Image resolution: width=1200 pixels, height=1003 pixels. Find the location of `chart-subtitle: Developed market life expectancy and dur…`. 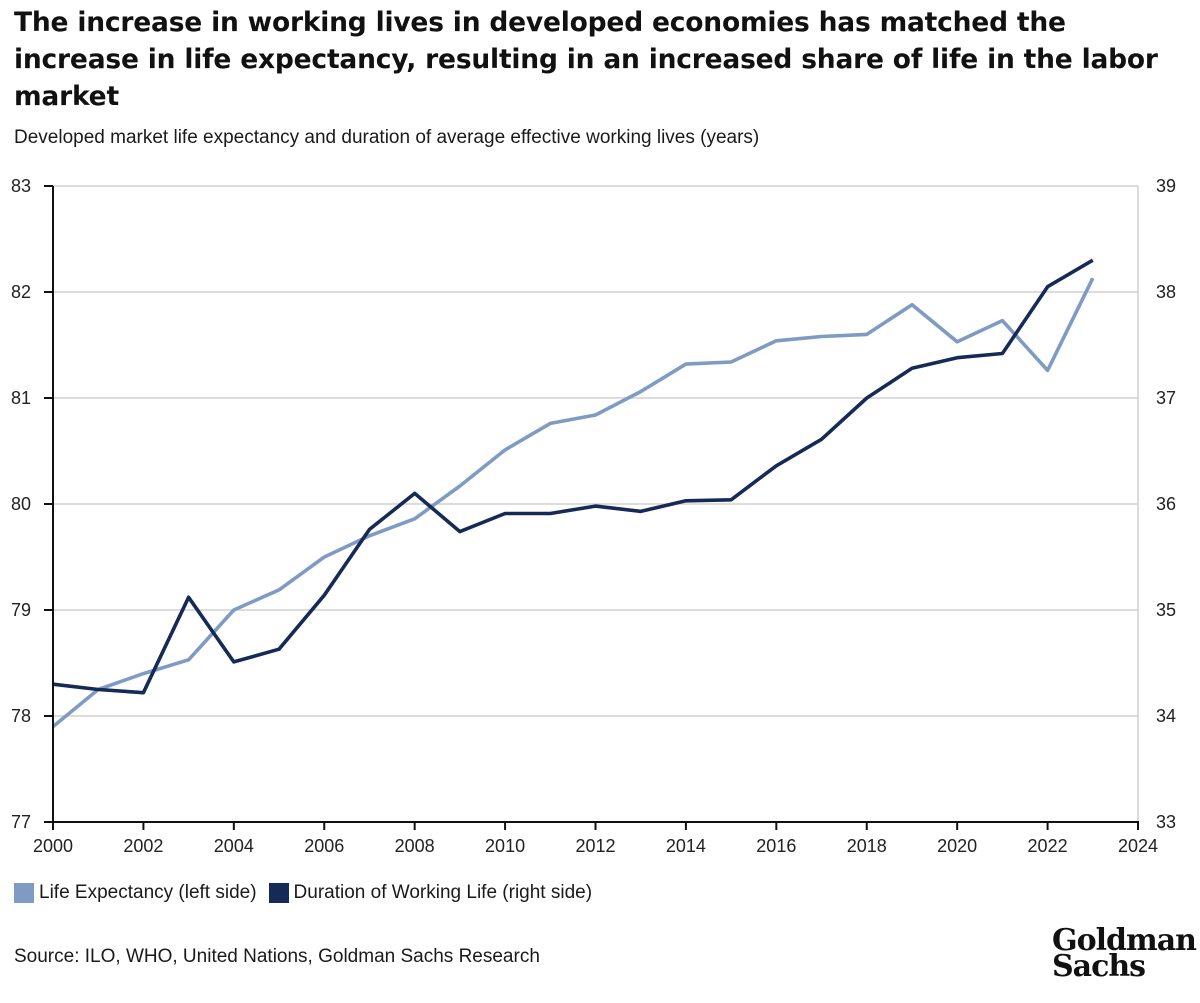

chart-subtitle: Developed market life expectancy and dur… is located at coordinates (387, 137).